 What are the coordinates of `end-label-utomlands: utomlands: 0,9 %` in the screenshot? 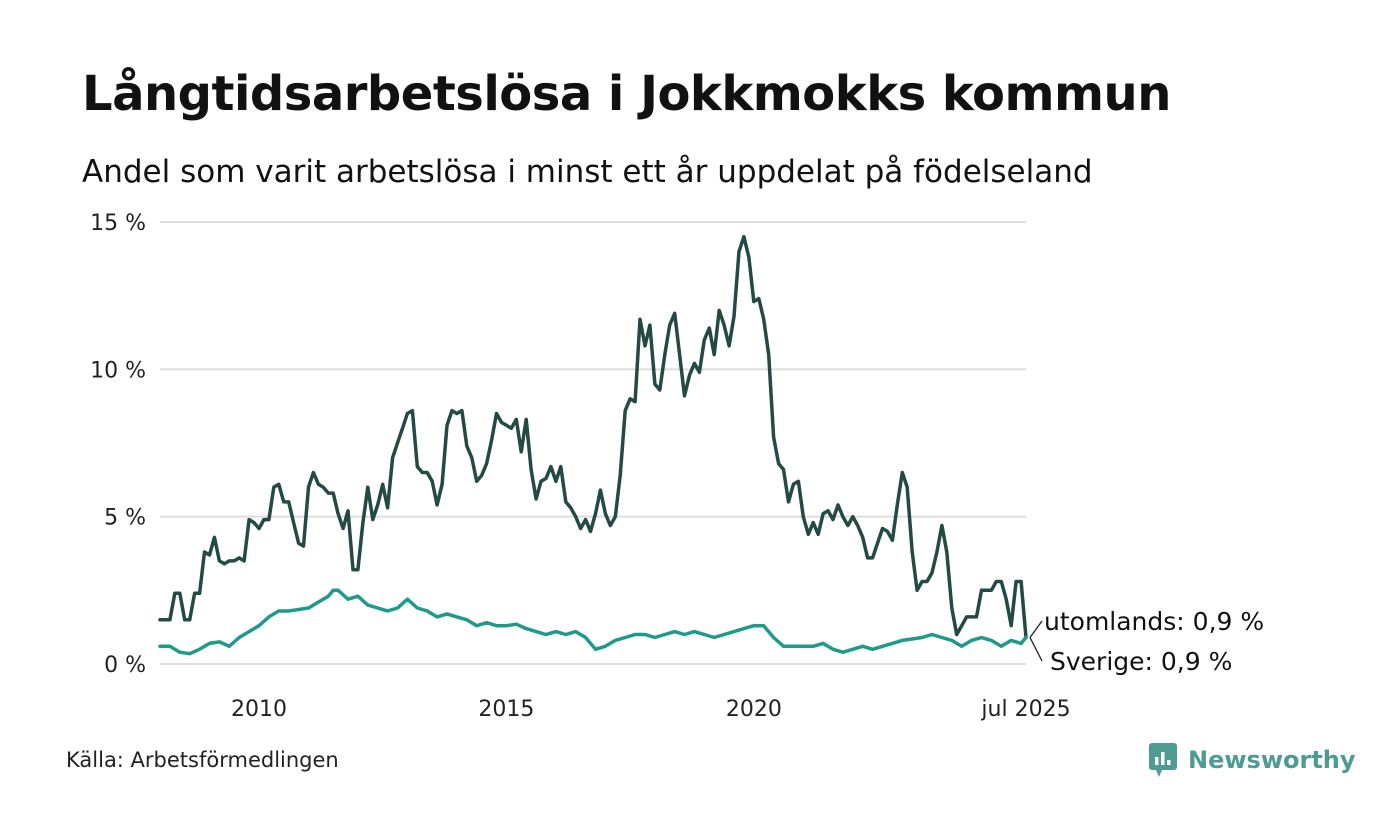 It's located at (1154, 621).